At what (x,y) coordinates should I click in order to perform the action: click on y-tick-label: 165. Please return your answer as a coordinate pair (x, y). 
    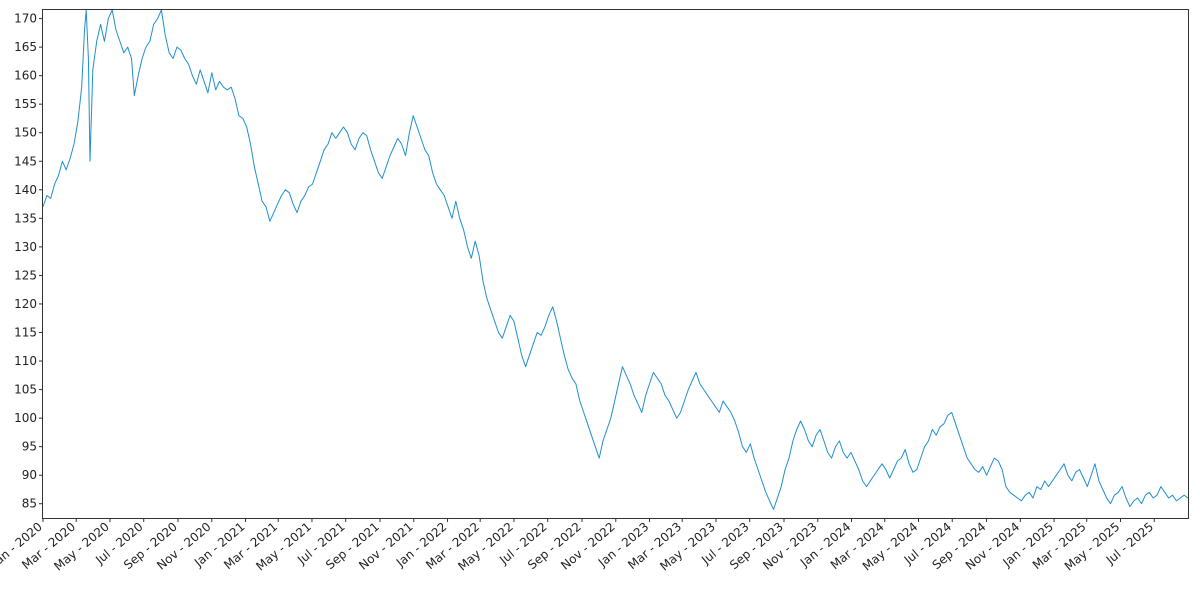
    Looking at the image, I should click on (25, 47).